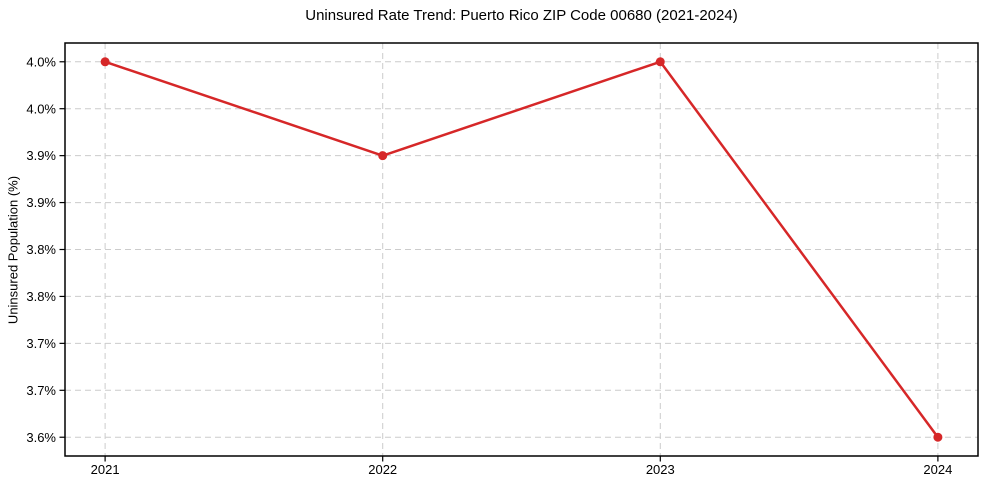 This screenshot has width=989, height=490. I want to click on x-tick-label: 2021, so click(105, 469).